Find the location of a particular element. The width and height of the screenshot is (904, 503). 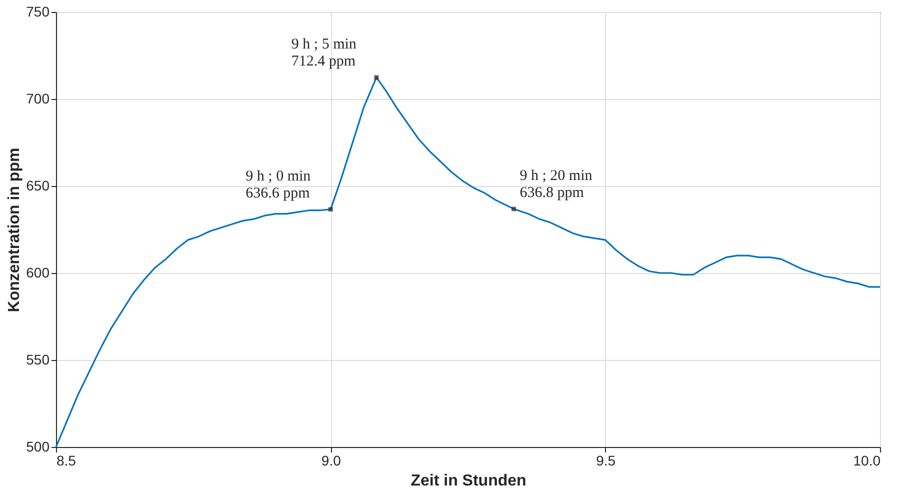

x-tick-label: 9.5 is located at coordinates (606, 460).